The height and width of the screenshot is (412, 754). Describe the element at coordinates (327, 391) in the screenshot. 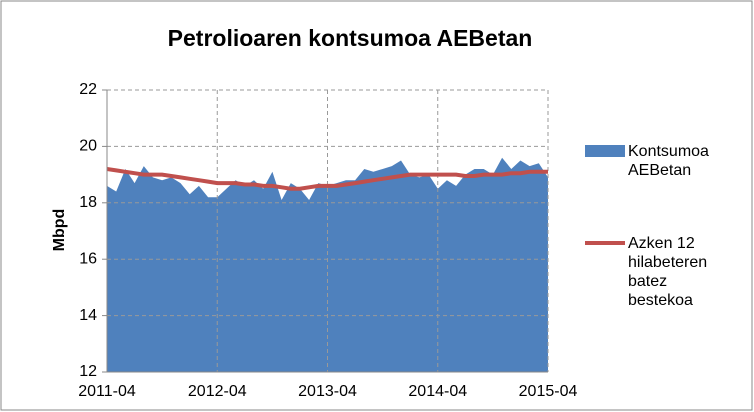

I see `x-tick-label: 2013-04` at that location.